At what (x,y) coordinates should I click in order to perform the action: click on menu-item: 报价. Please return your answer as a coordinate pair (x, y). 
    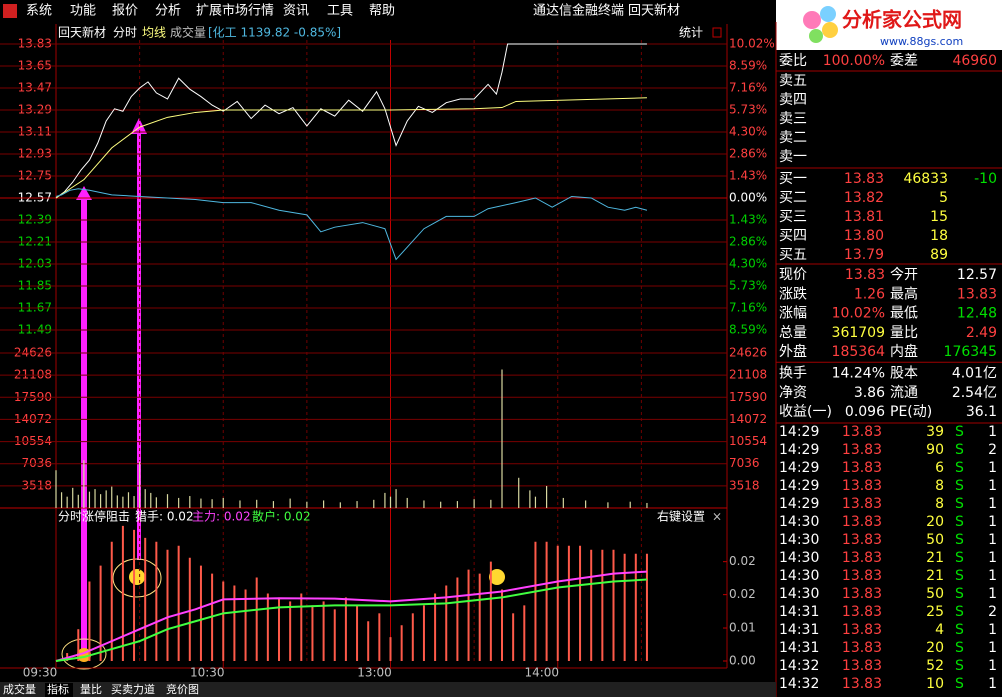
    Looking at the image, I should click on (125, 11).